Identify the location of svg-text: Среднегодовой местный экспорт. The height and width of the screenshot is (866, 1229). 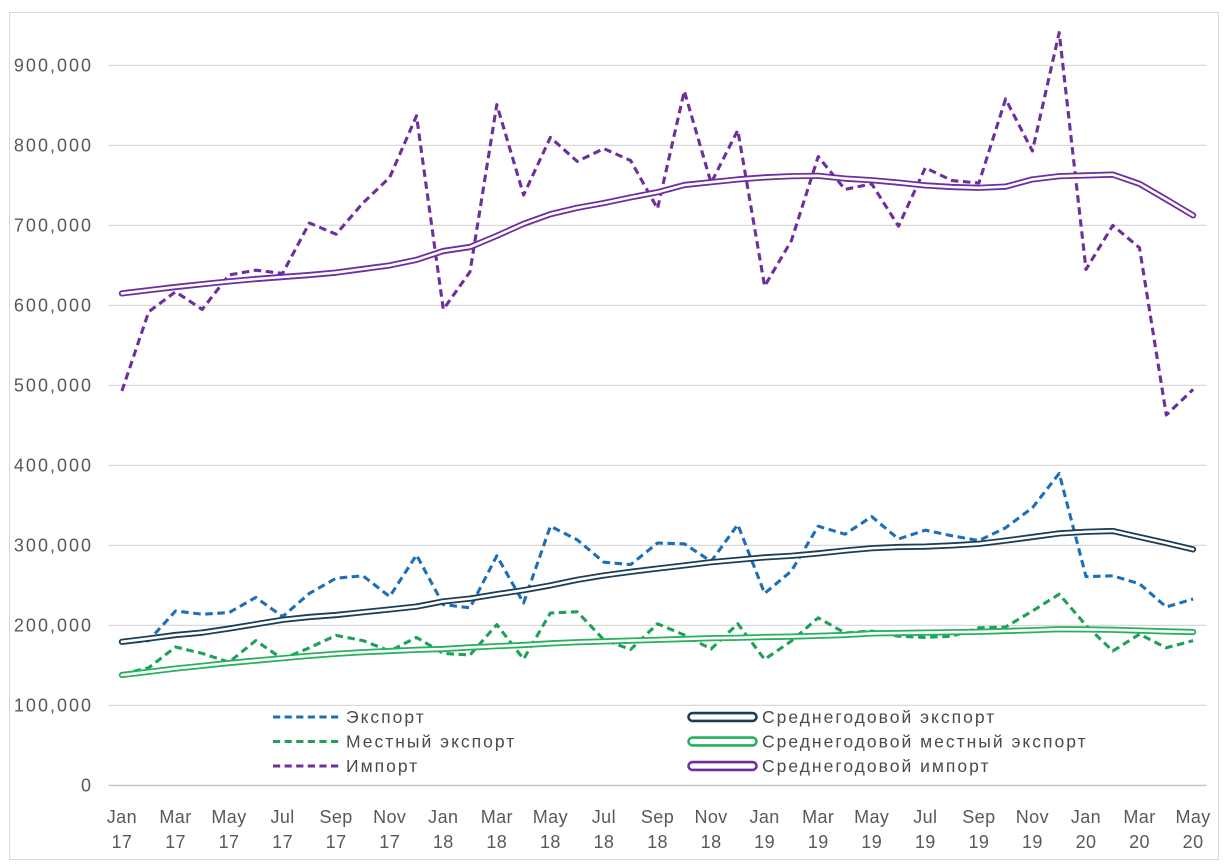
(925, 742).